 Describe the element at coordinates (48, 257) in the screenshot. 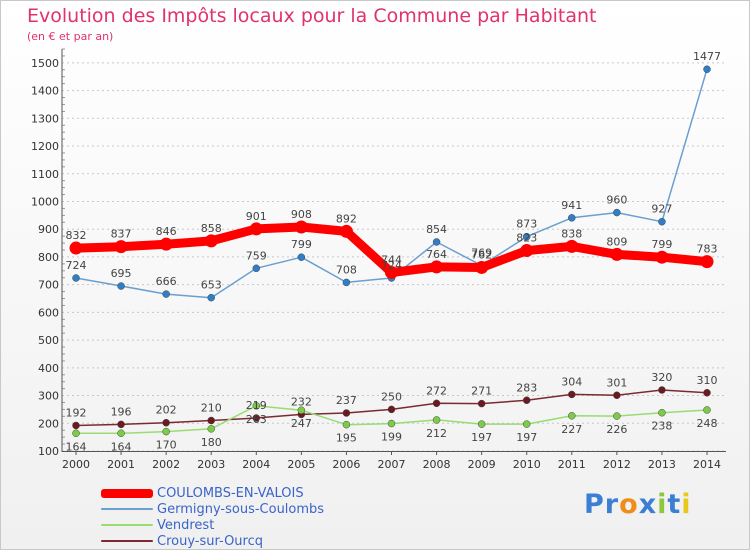

I see `y-tick-label: 800` at that location.